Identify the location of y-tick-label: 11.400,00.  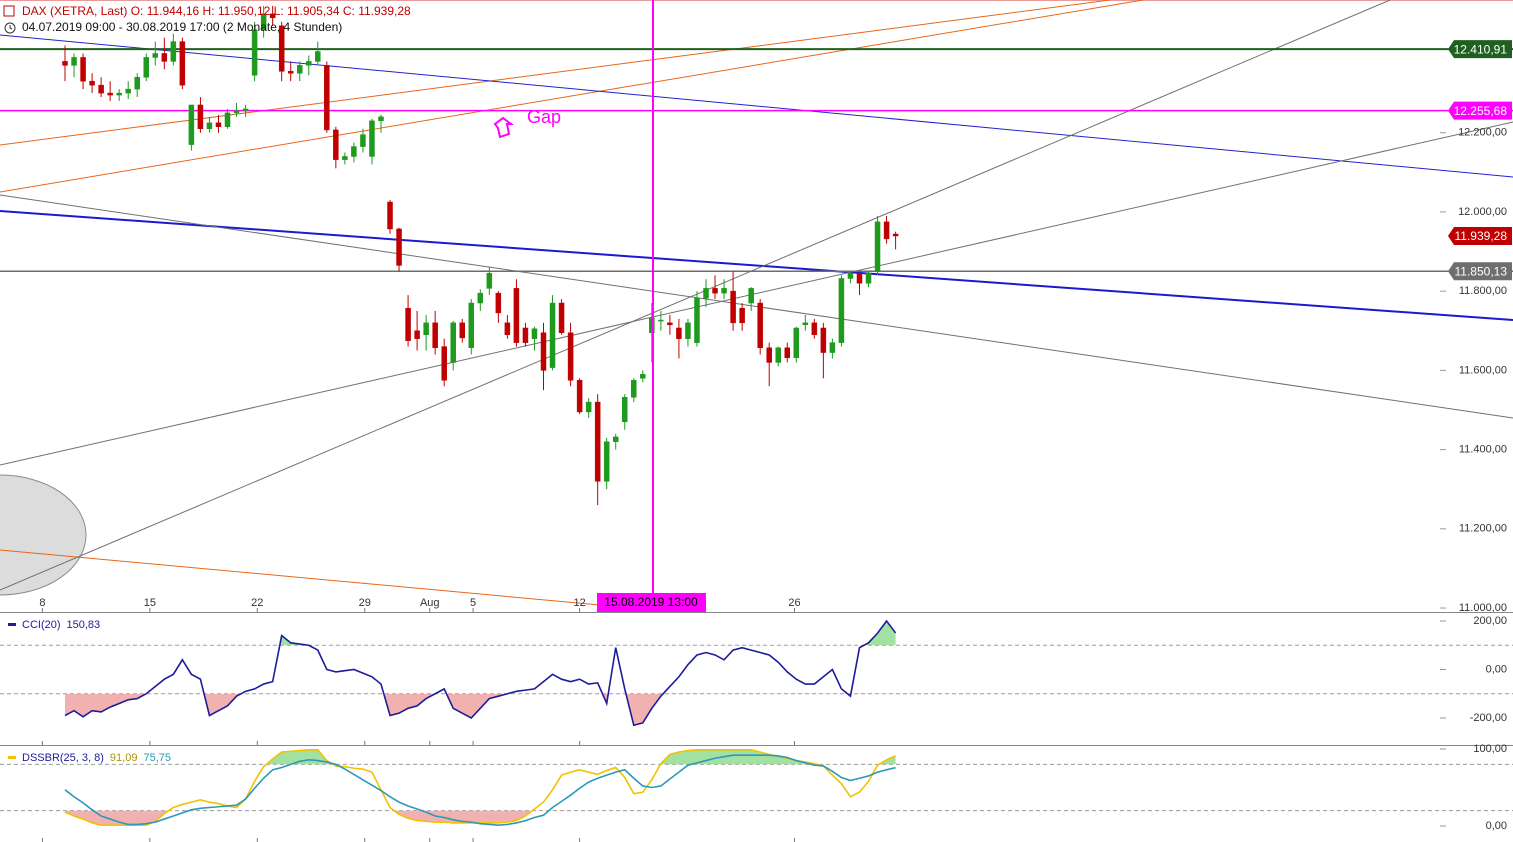
(1483, 449).